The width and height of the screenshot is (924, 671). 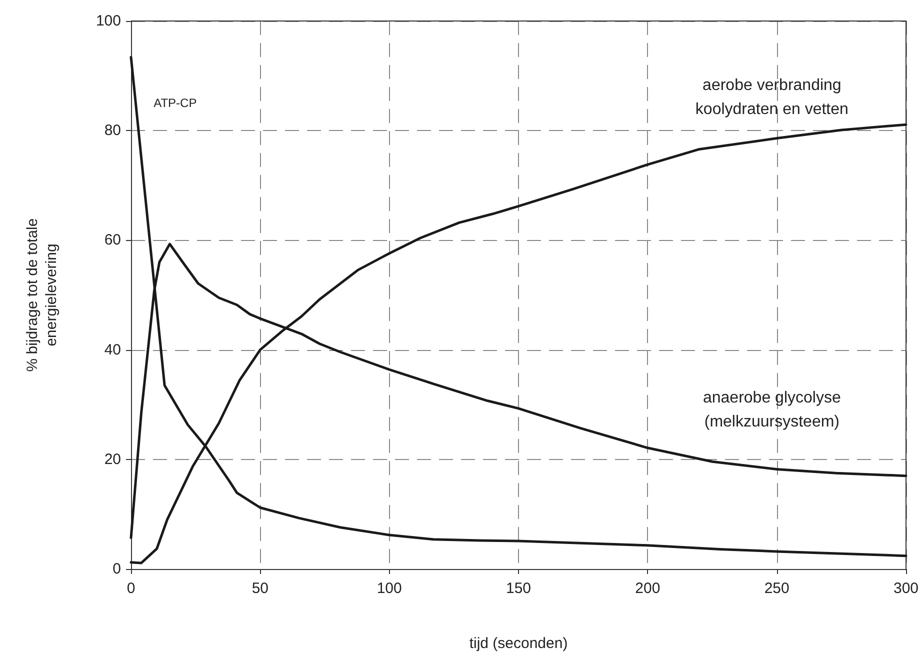 I want to click on y-tick-label: 80, so click(x=112, y=131).